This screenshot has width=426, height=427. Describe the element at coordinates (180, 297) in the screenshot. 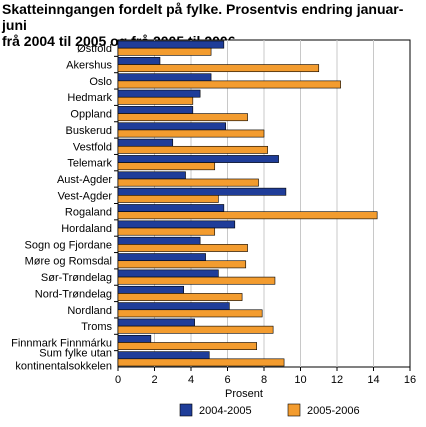

I see `bar-2005-2006-Nord-Trøndelag` at that location.